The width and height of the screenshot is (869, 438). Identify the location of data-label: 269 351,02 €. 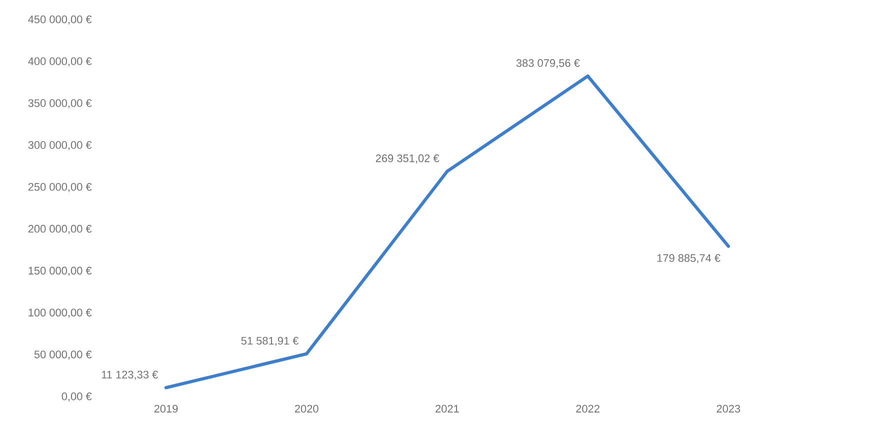
(408, 159).